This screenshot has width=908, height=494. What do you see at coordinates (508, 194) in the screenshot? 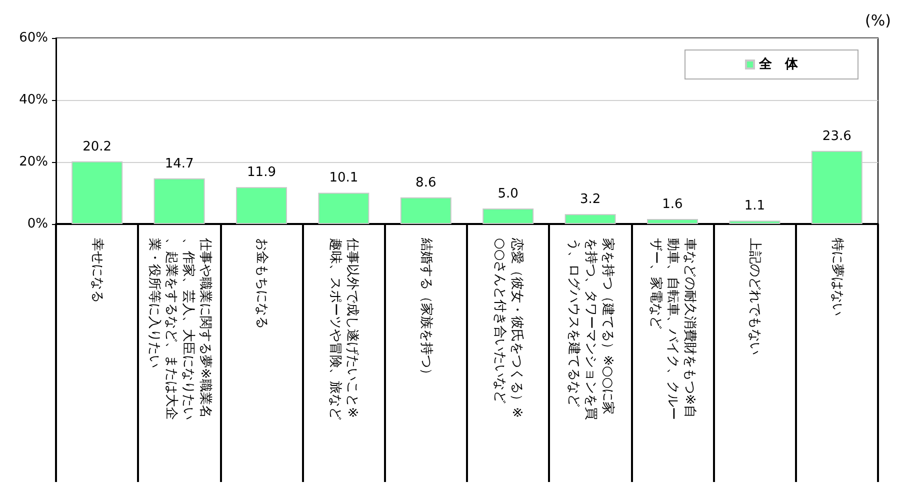
I see `data-label: 5.0` at bounding box center [508, 194].